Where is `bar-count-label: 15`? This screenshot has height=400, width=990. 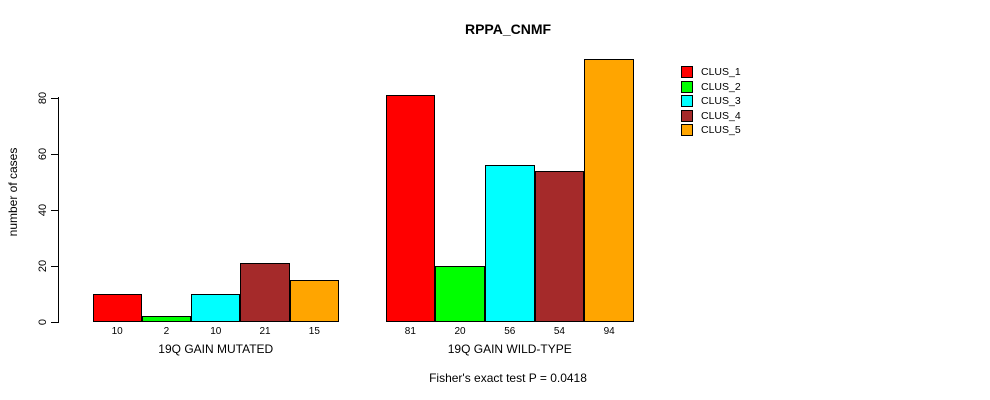
bar-count-label: 15 is located at coordinates (314, 331).